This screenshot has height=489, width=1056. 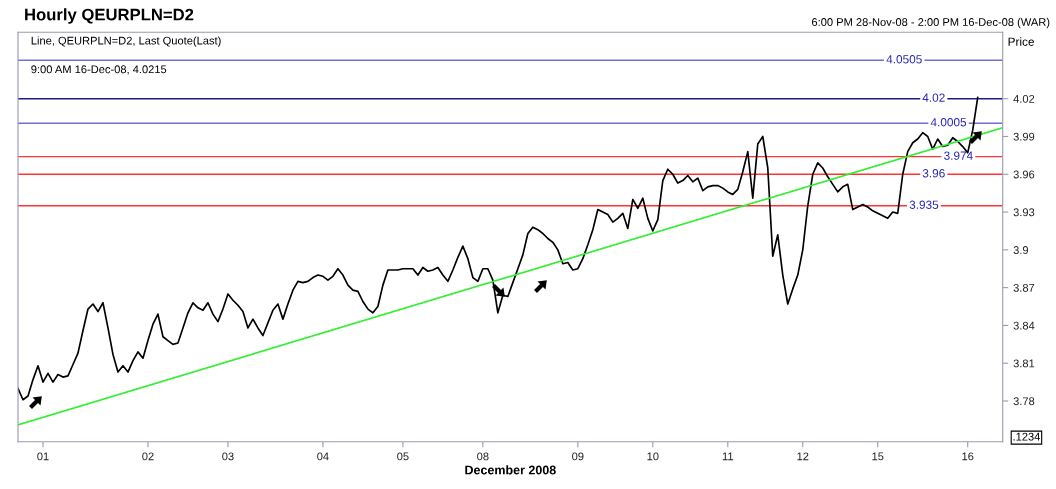 What do you see at coordinates (933, 173) in the screenshot?
I see `ref-line-label: 3.96` at bounding box center [933, 173].